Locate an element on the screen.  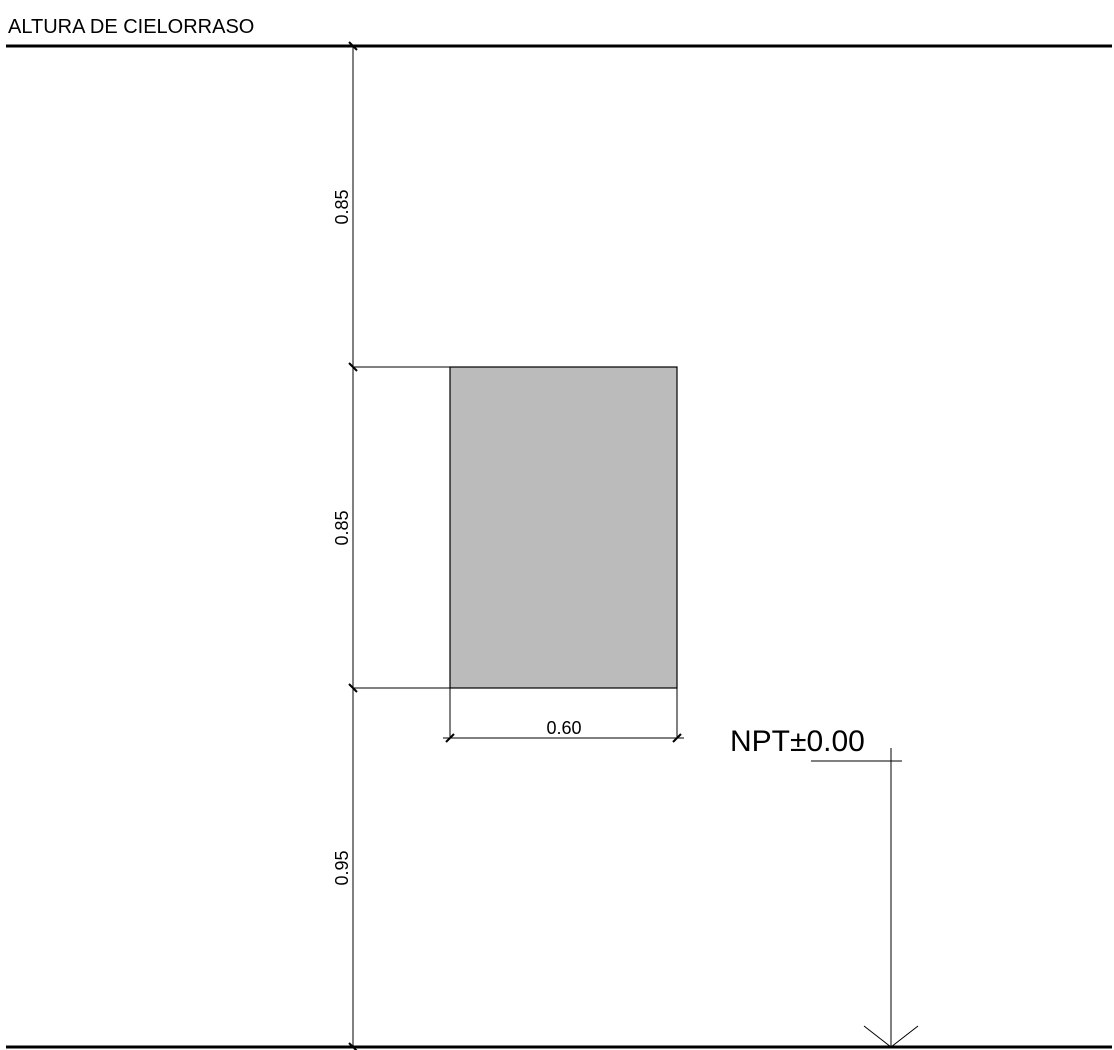
dimension-label-middle: 0.85 is located at coordinates (342, 527).